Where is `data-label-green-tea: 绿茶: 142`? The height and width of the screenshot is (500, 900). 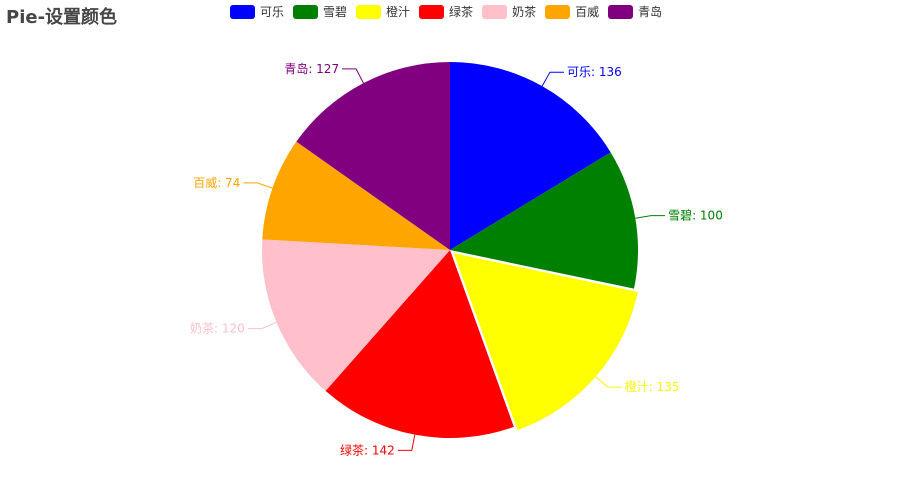 data-label-green-tea: 绿茶: 142 is located at coordinates (367, 449).